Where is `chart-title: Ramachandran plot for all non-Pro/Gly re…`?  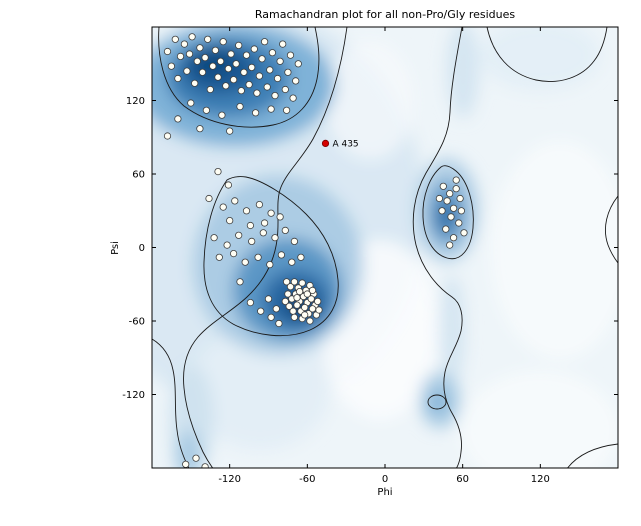
chart-title: Ramachandran plot for all non-Pro/Gly re… is located at coordinates (385, 14).